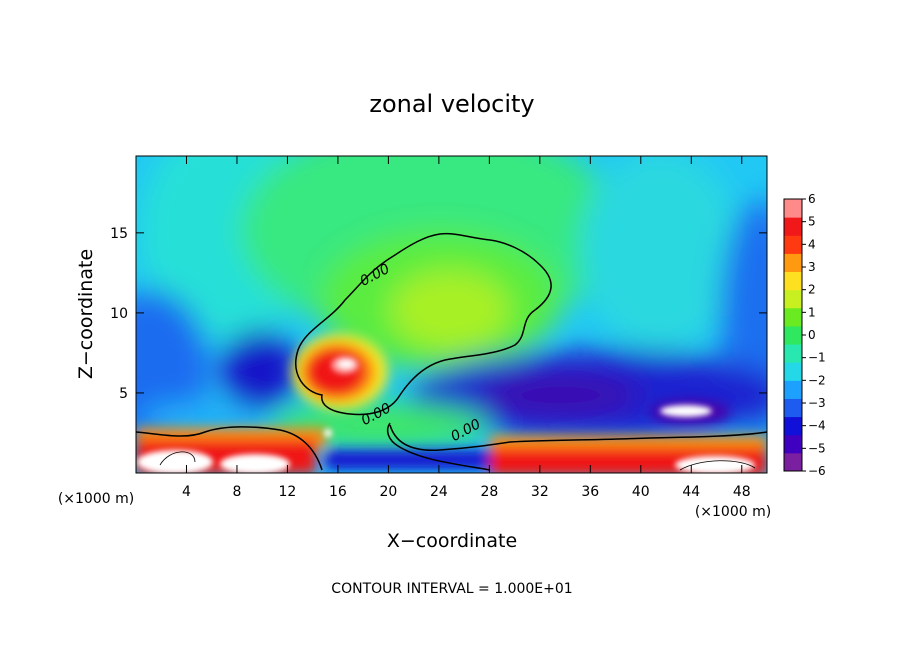 This screenshot has width=904, height=654. Describe the element at coordinates (590, 492) in the screenshot. I see `x-tick-label: 36` at that location.